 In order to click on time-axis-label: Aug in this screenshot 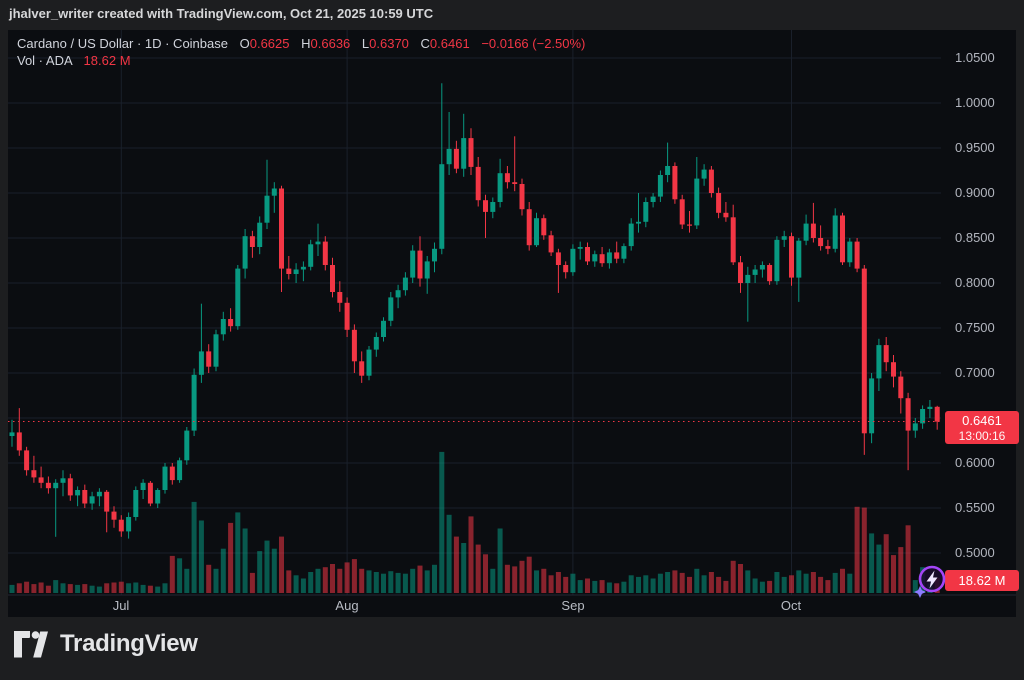, I will do `click(347, 605)`.